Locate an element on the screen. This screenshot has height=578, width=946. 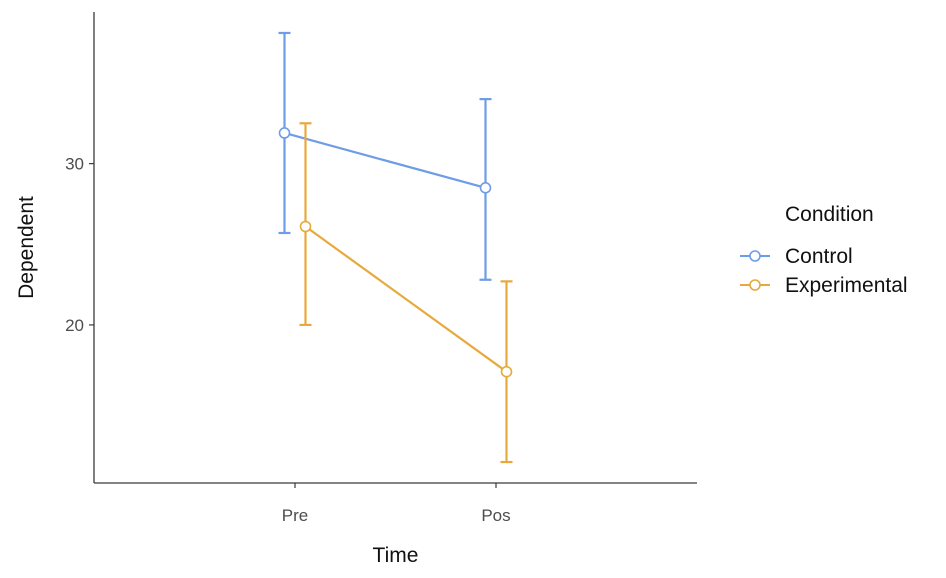
series-experimental is located at coordinates (406, 293).